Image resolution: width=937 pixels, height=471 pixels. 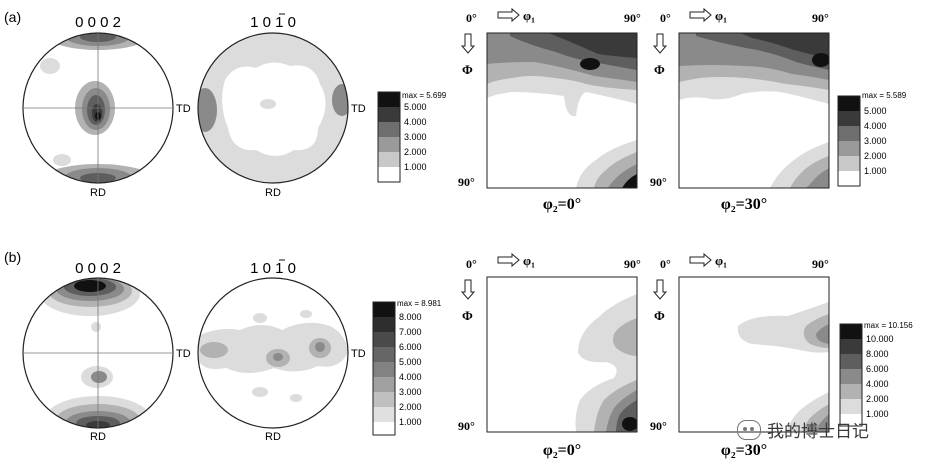 What do you see at coordinates (273, 22) in the screenshot?
I see `pf-1010-title-a: 1 0 1 0` at bounding box center [273, 22].